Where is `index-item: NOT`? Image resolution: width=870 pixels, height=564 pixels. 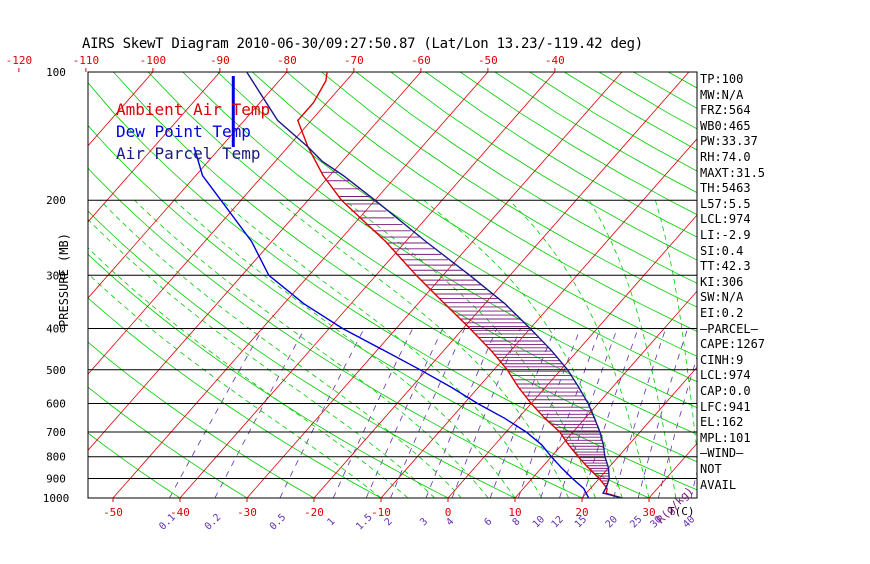
index-item: NOT is located at coordinates (711, 469).